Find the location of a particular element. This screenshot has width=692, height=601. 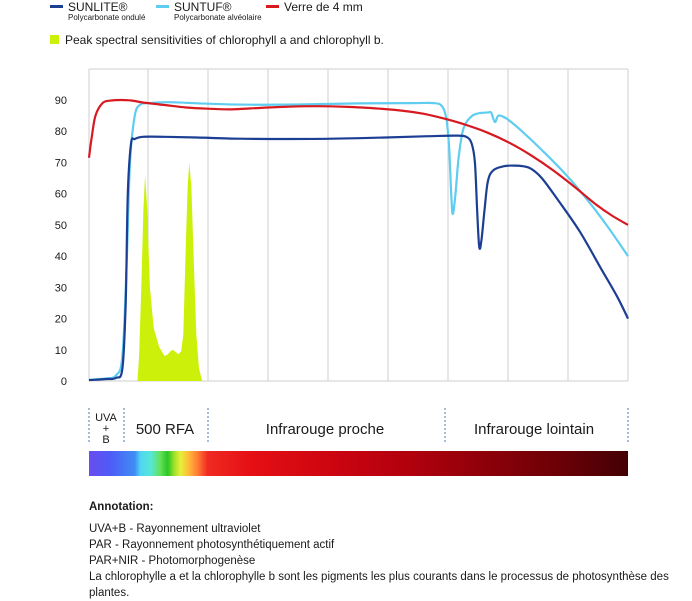

y-tick-label: 50 is located at coordinates (61, 226).